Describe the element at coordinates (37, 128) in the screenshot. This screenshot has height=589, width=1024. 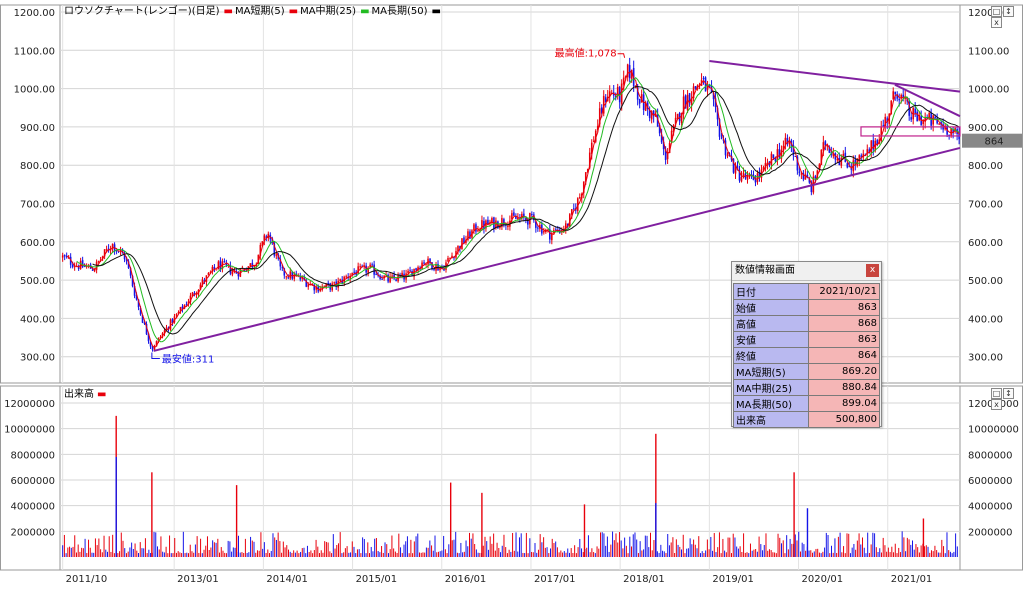
I see `price-y-tick-left: 900.00` at that location.